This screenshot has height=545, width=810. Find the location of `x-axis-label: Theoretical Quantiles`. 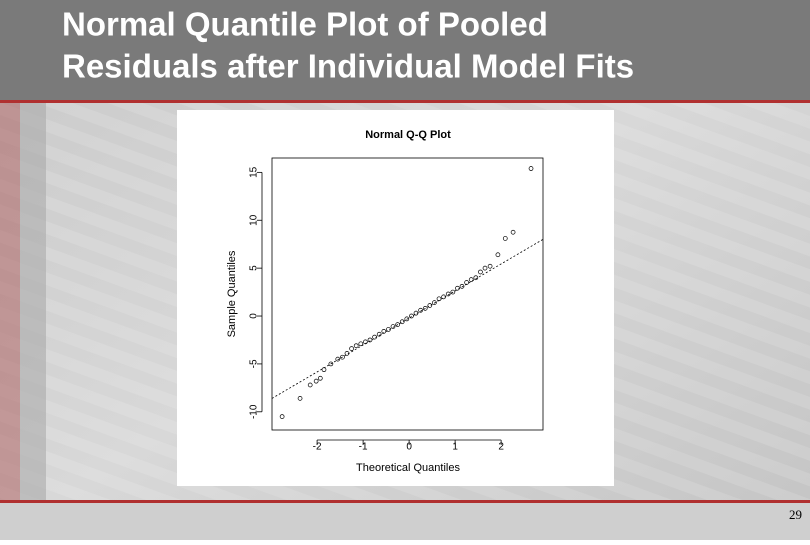

x-axis-label: Theoretical Quantiles is located at coordinates (408, 468).